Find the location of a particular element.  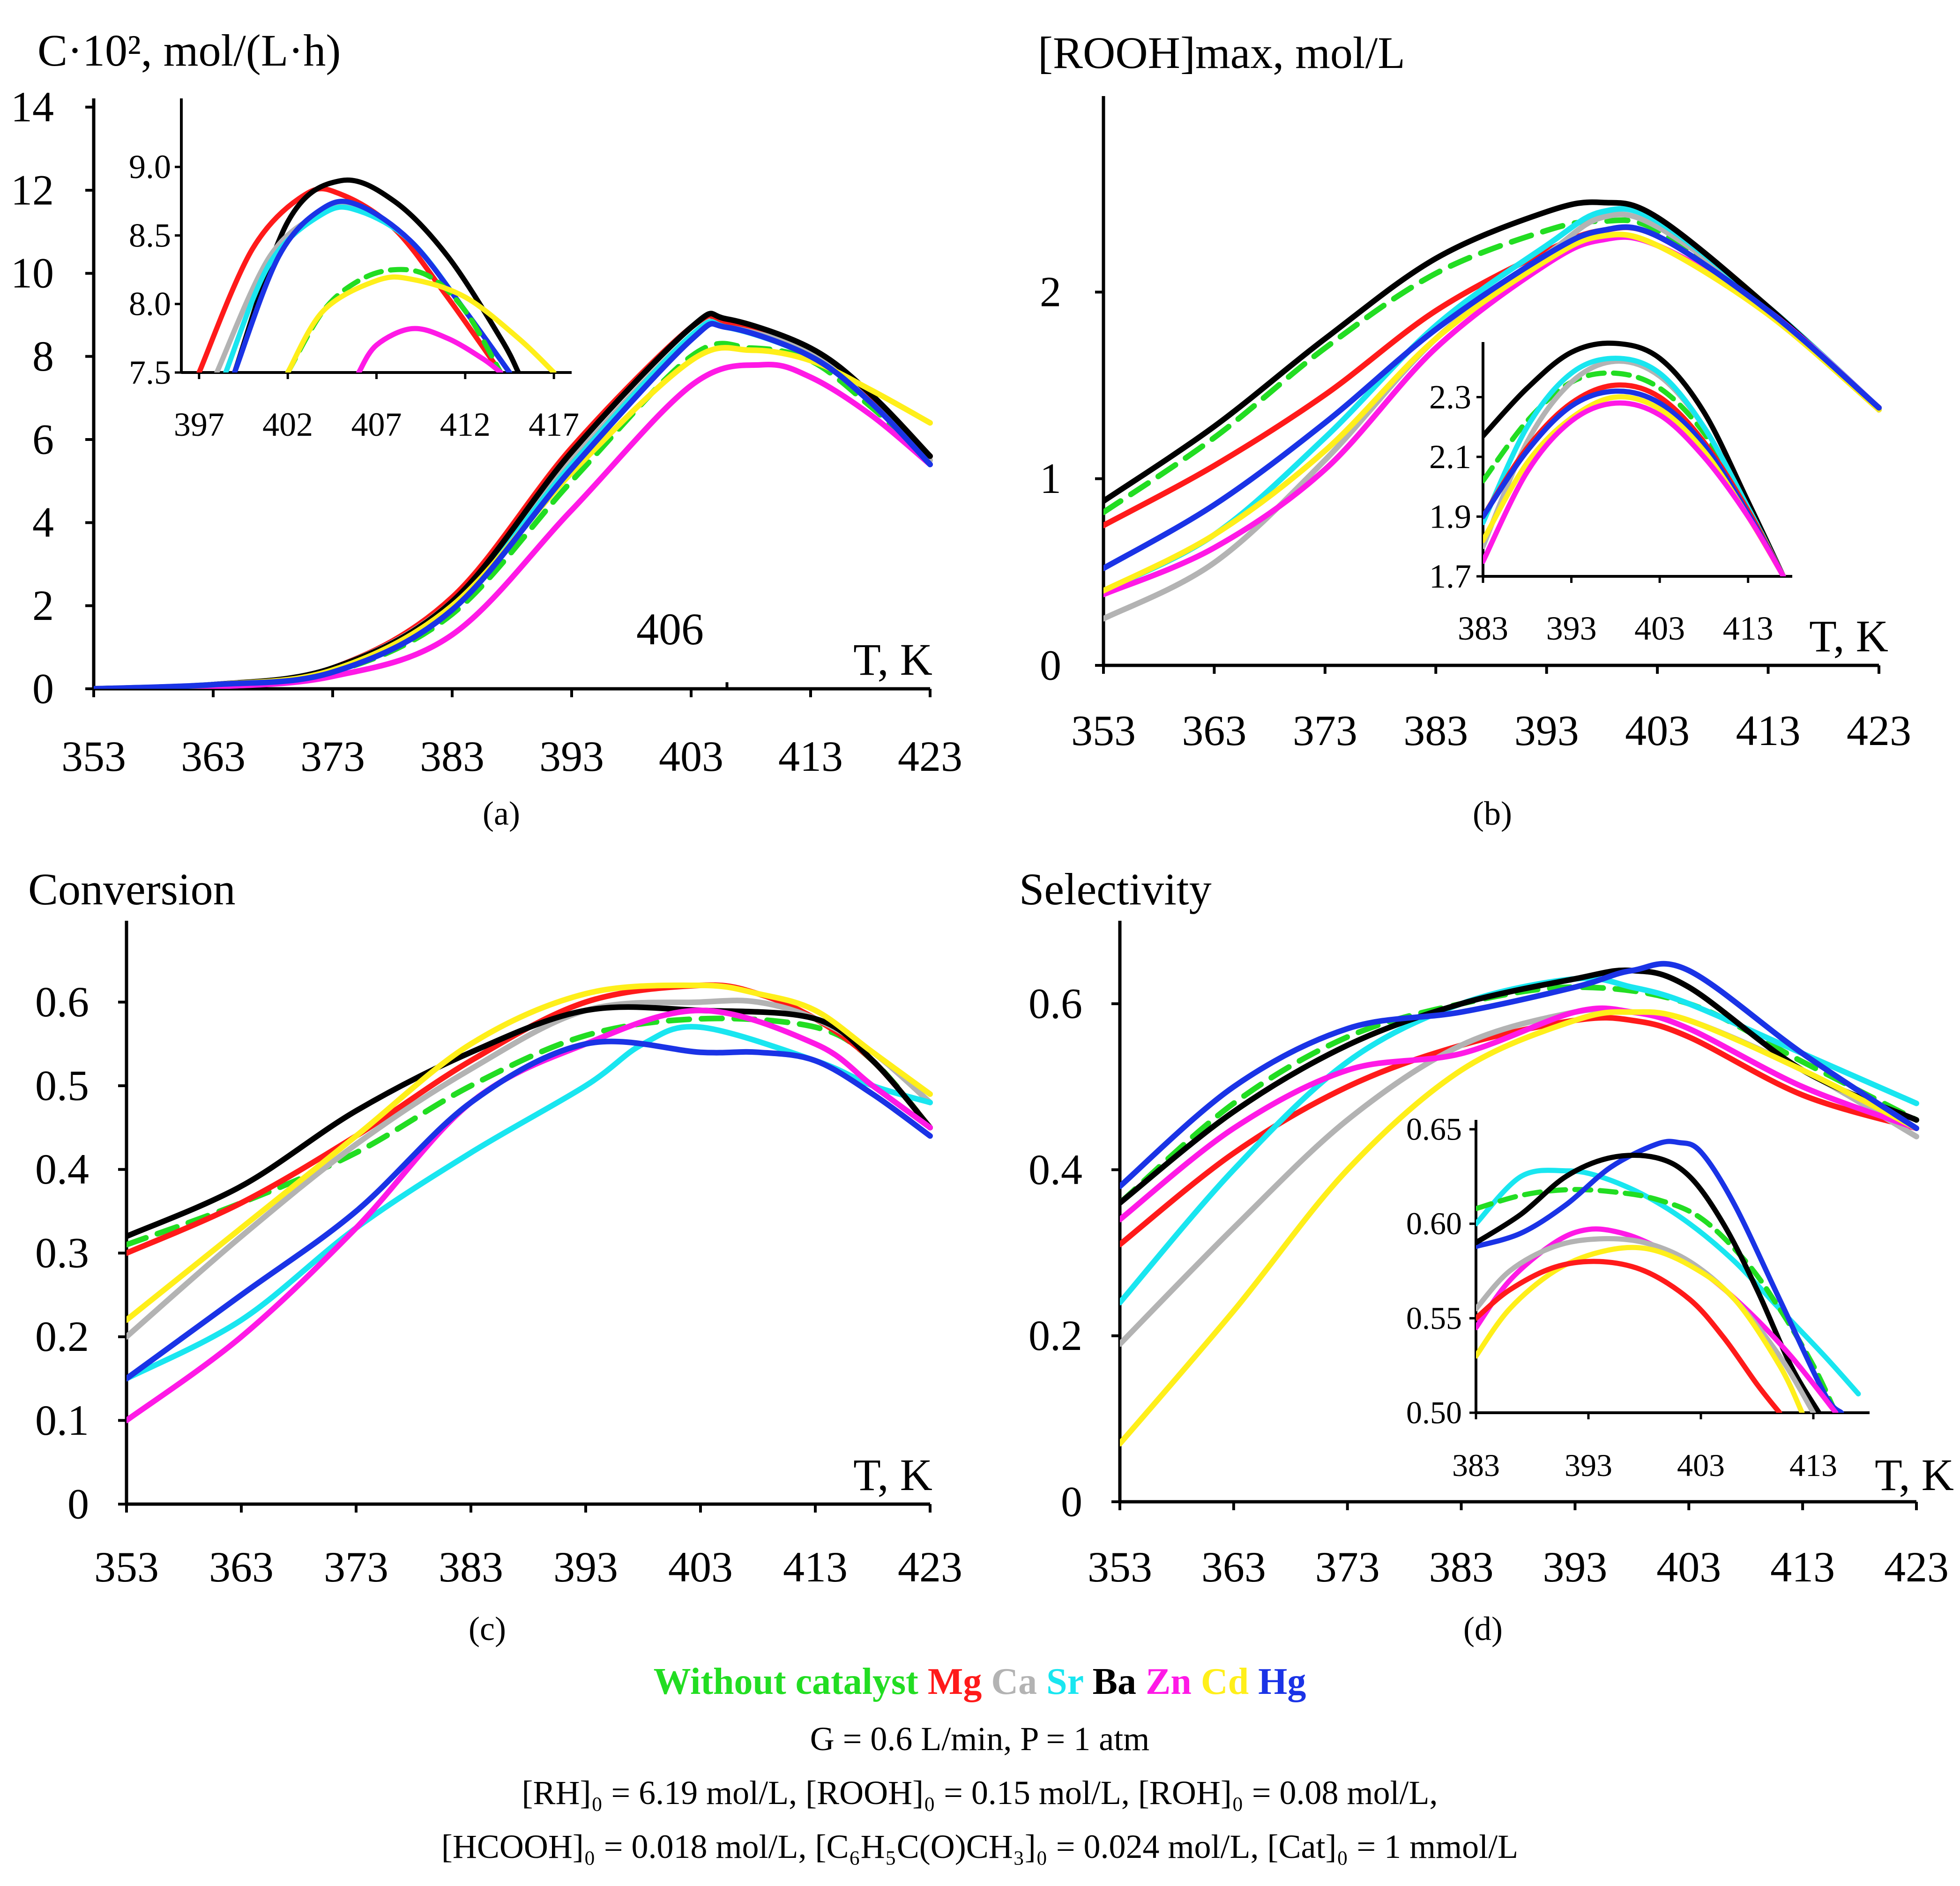

panel-c-ytick-label: 0.3 is located at coordinates (62, 1253).